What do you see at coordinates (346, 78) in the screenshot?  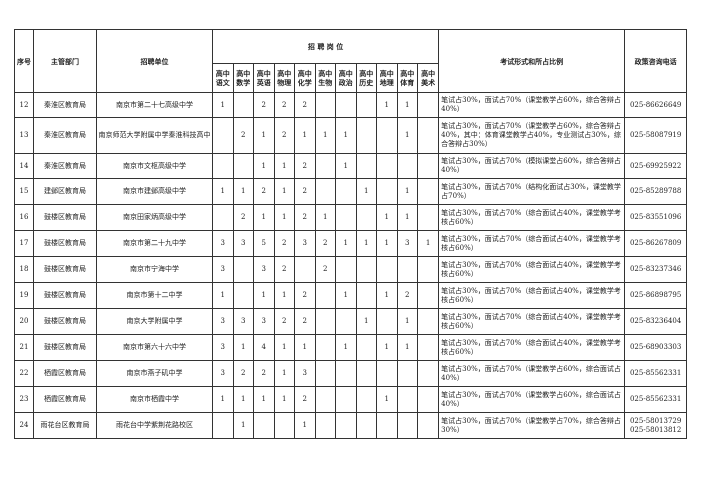 I see `header-subject: 高中政治` at bounding box center [346, 78].